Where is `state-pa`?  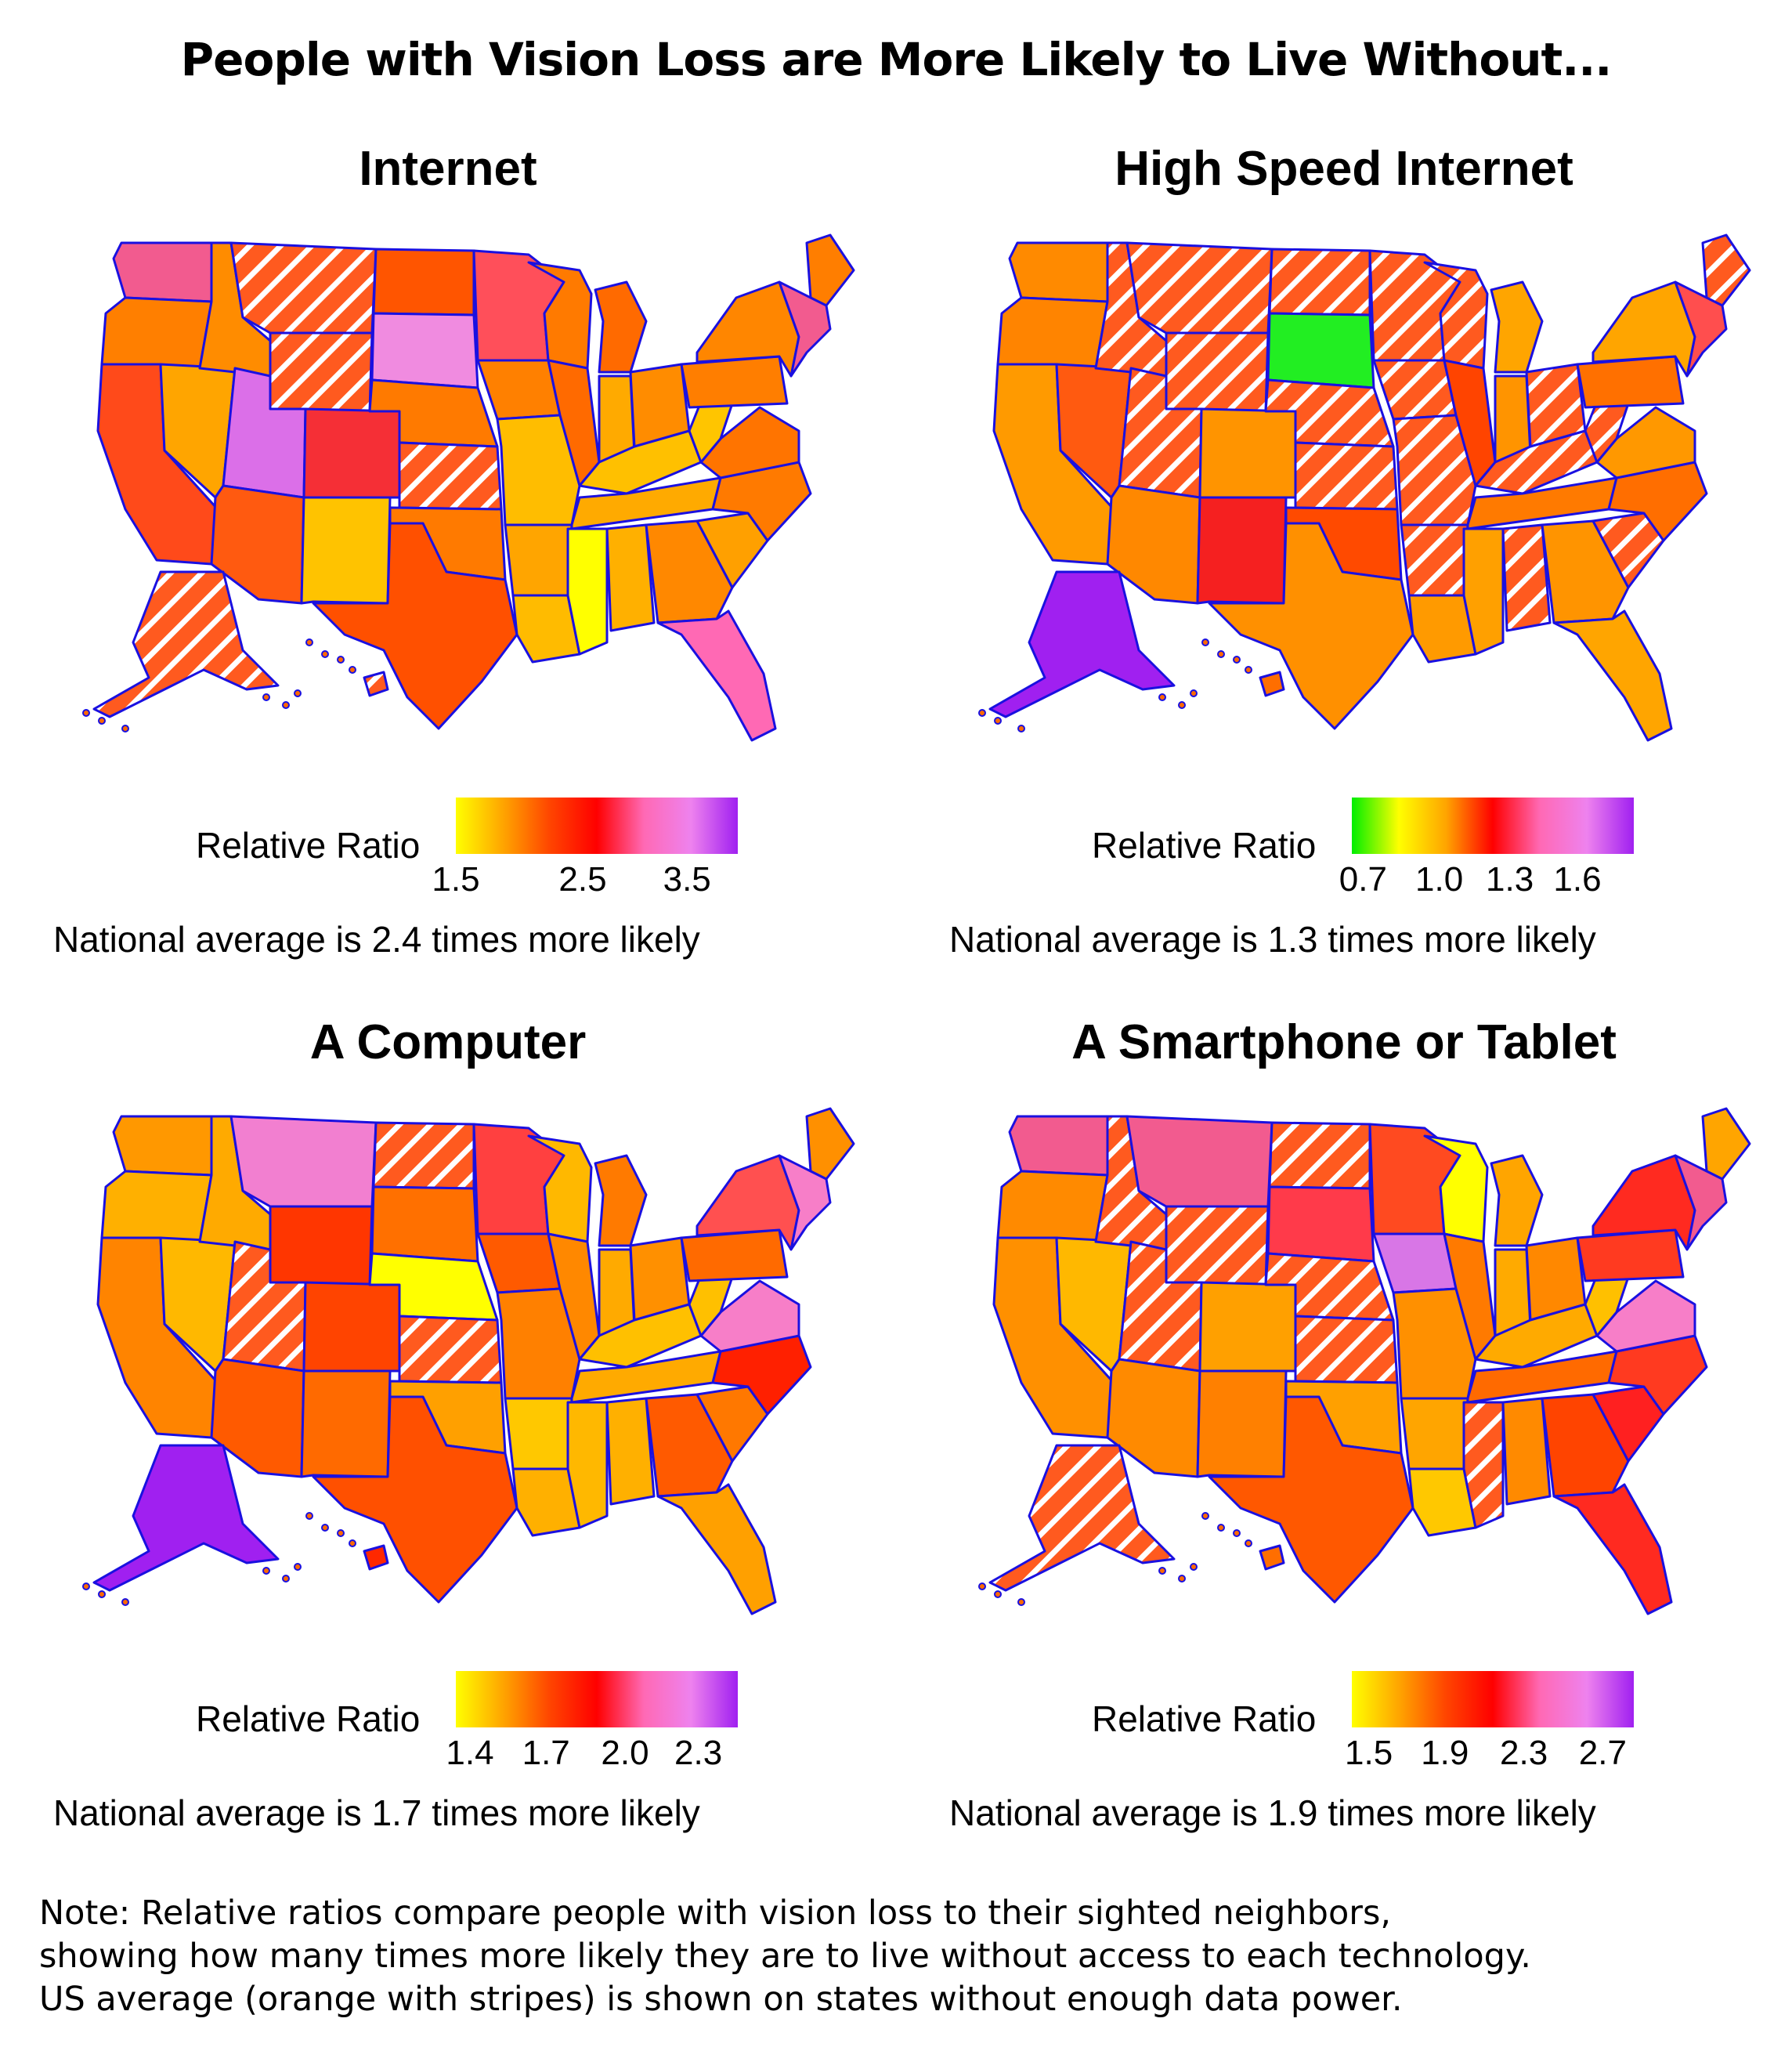 state-pa is located at coordinates (734, 382).